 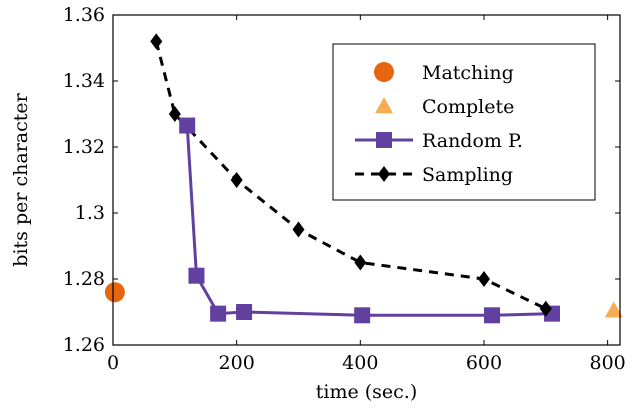 I want to click on x-tick-label: 200, so click(x=237, y=363).